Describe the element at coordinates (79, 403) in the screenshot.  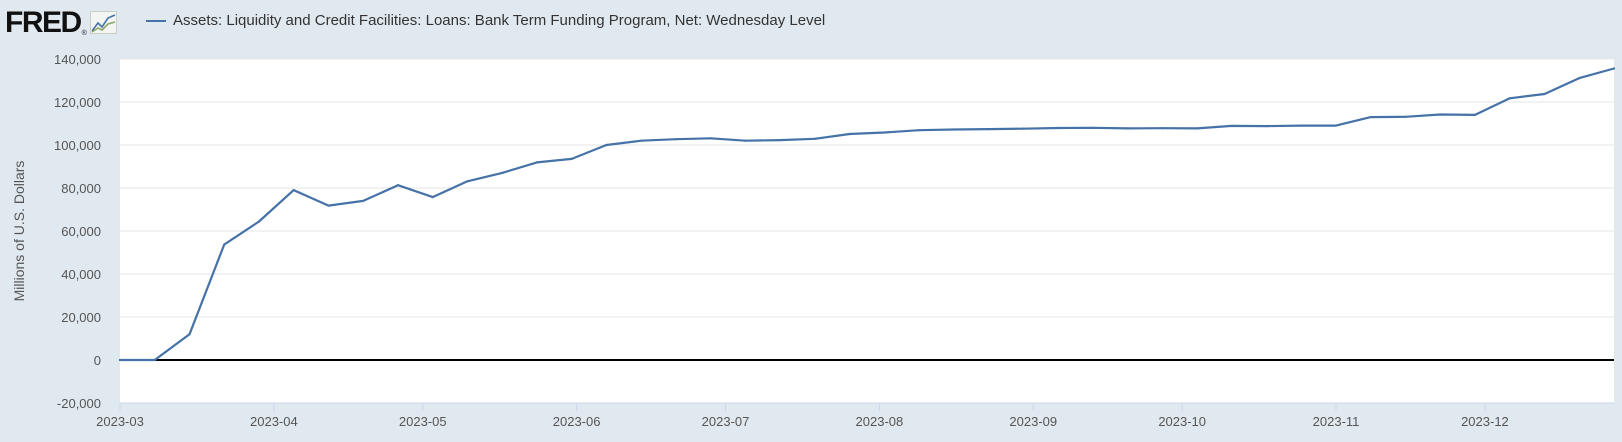
I see `y-tick-label: -20,000` at that location.